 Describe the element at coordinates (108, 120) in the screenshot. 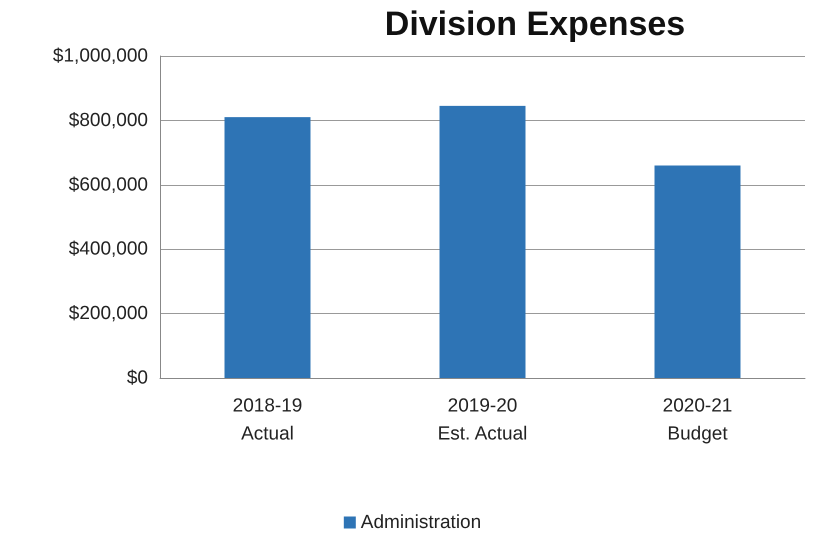

I see `y-tick-label: $800,000` at that location.